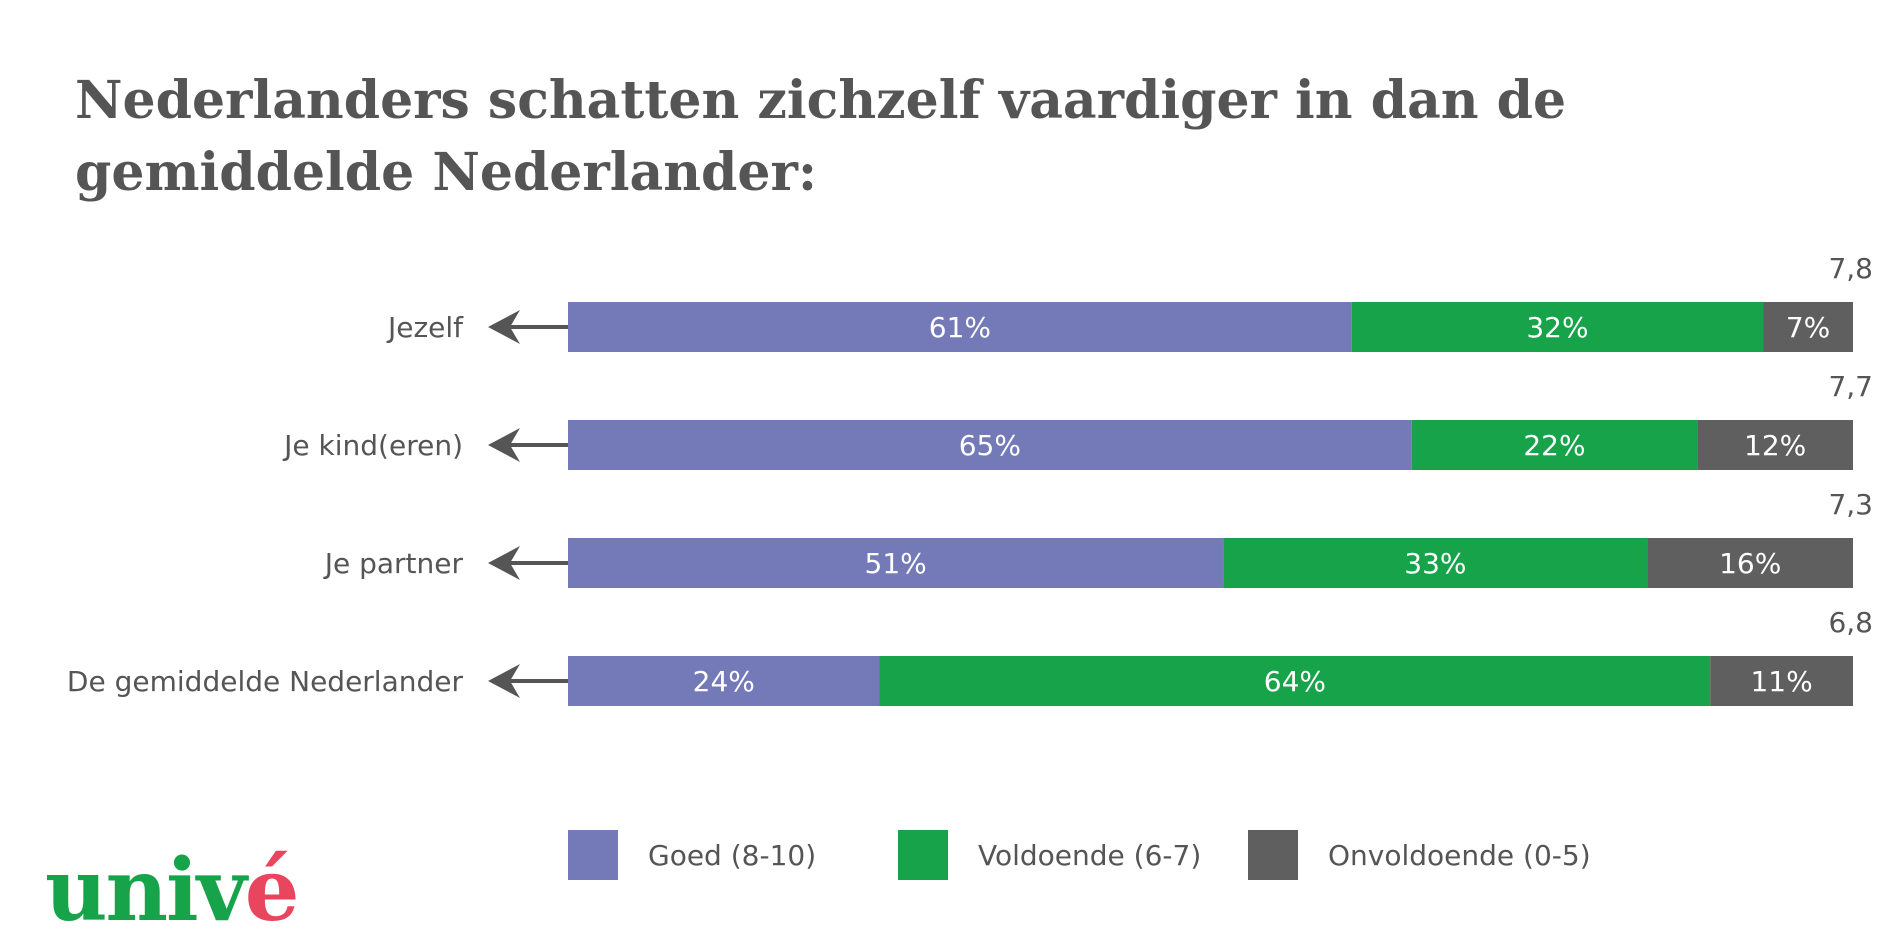 The width and height of the screenshot is (1900, 950). I want to click on legend-item-voldoende: Voldoende (6-7), so click(1049, 855).